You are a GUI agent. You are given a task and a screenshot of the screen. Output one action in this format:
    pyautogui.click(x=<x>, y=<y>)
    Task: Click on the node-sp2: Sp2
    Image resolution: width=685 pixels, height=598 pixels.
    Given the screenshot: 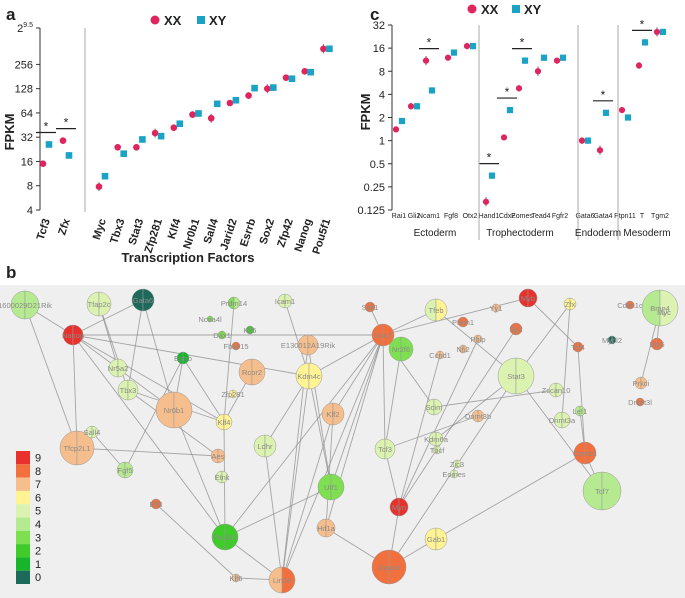 What is the action you would take?
    pyautogui.click(x=516, y=329)
    